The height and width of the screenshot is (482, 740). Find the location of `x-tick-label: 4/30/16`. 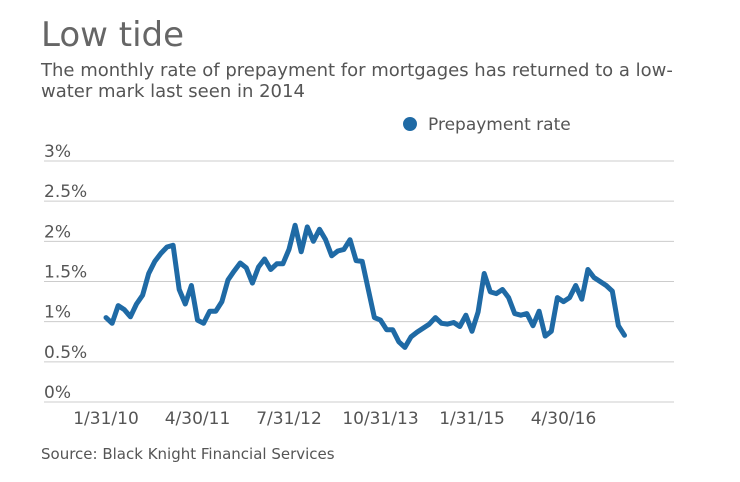

x-tick-label: 4/30/16 is located at coordinates (564, 419).